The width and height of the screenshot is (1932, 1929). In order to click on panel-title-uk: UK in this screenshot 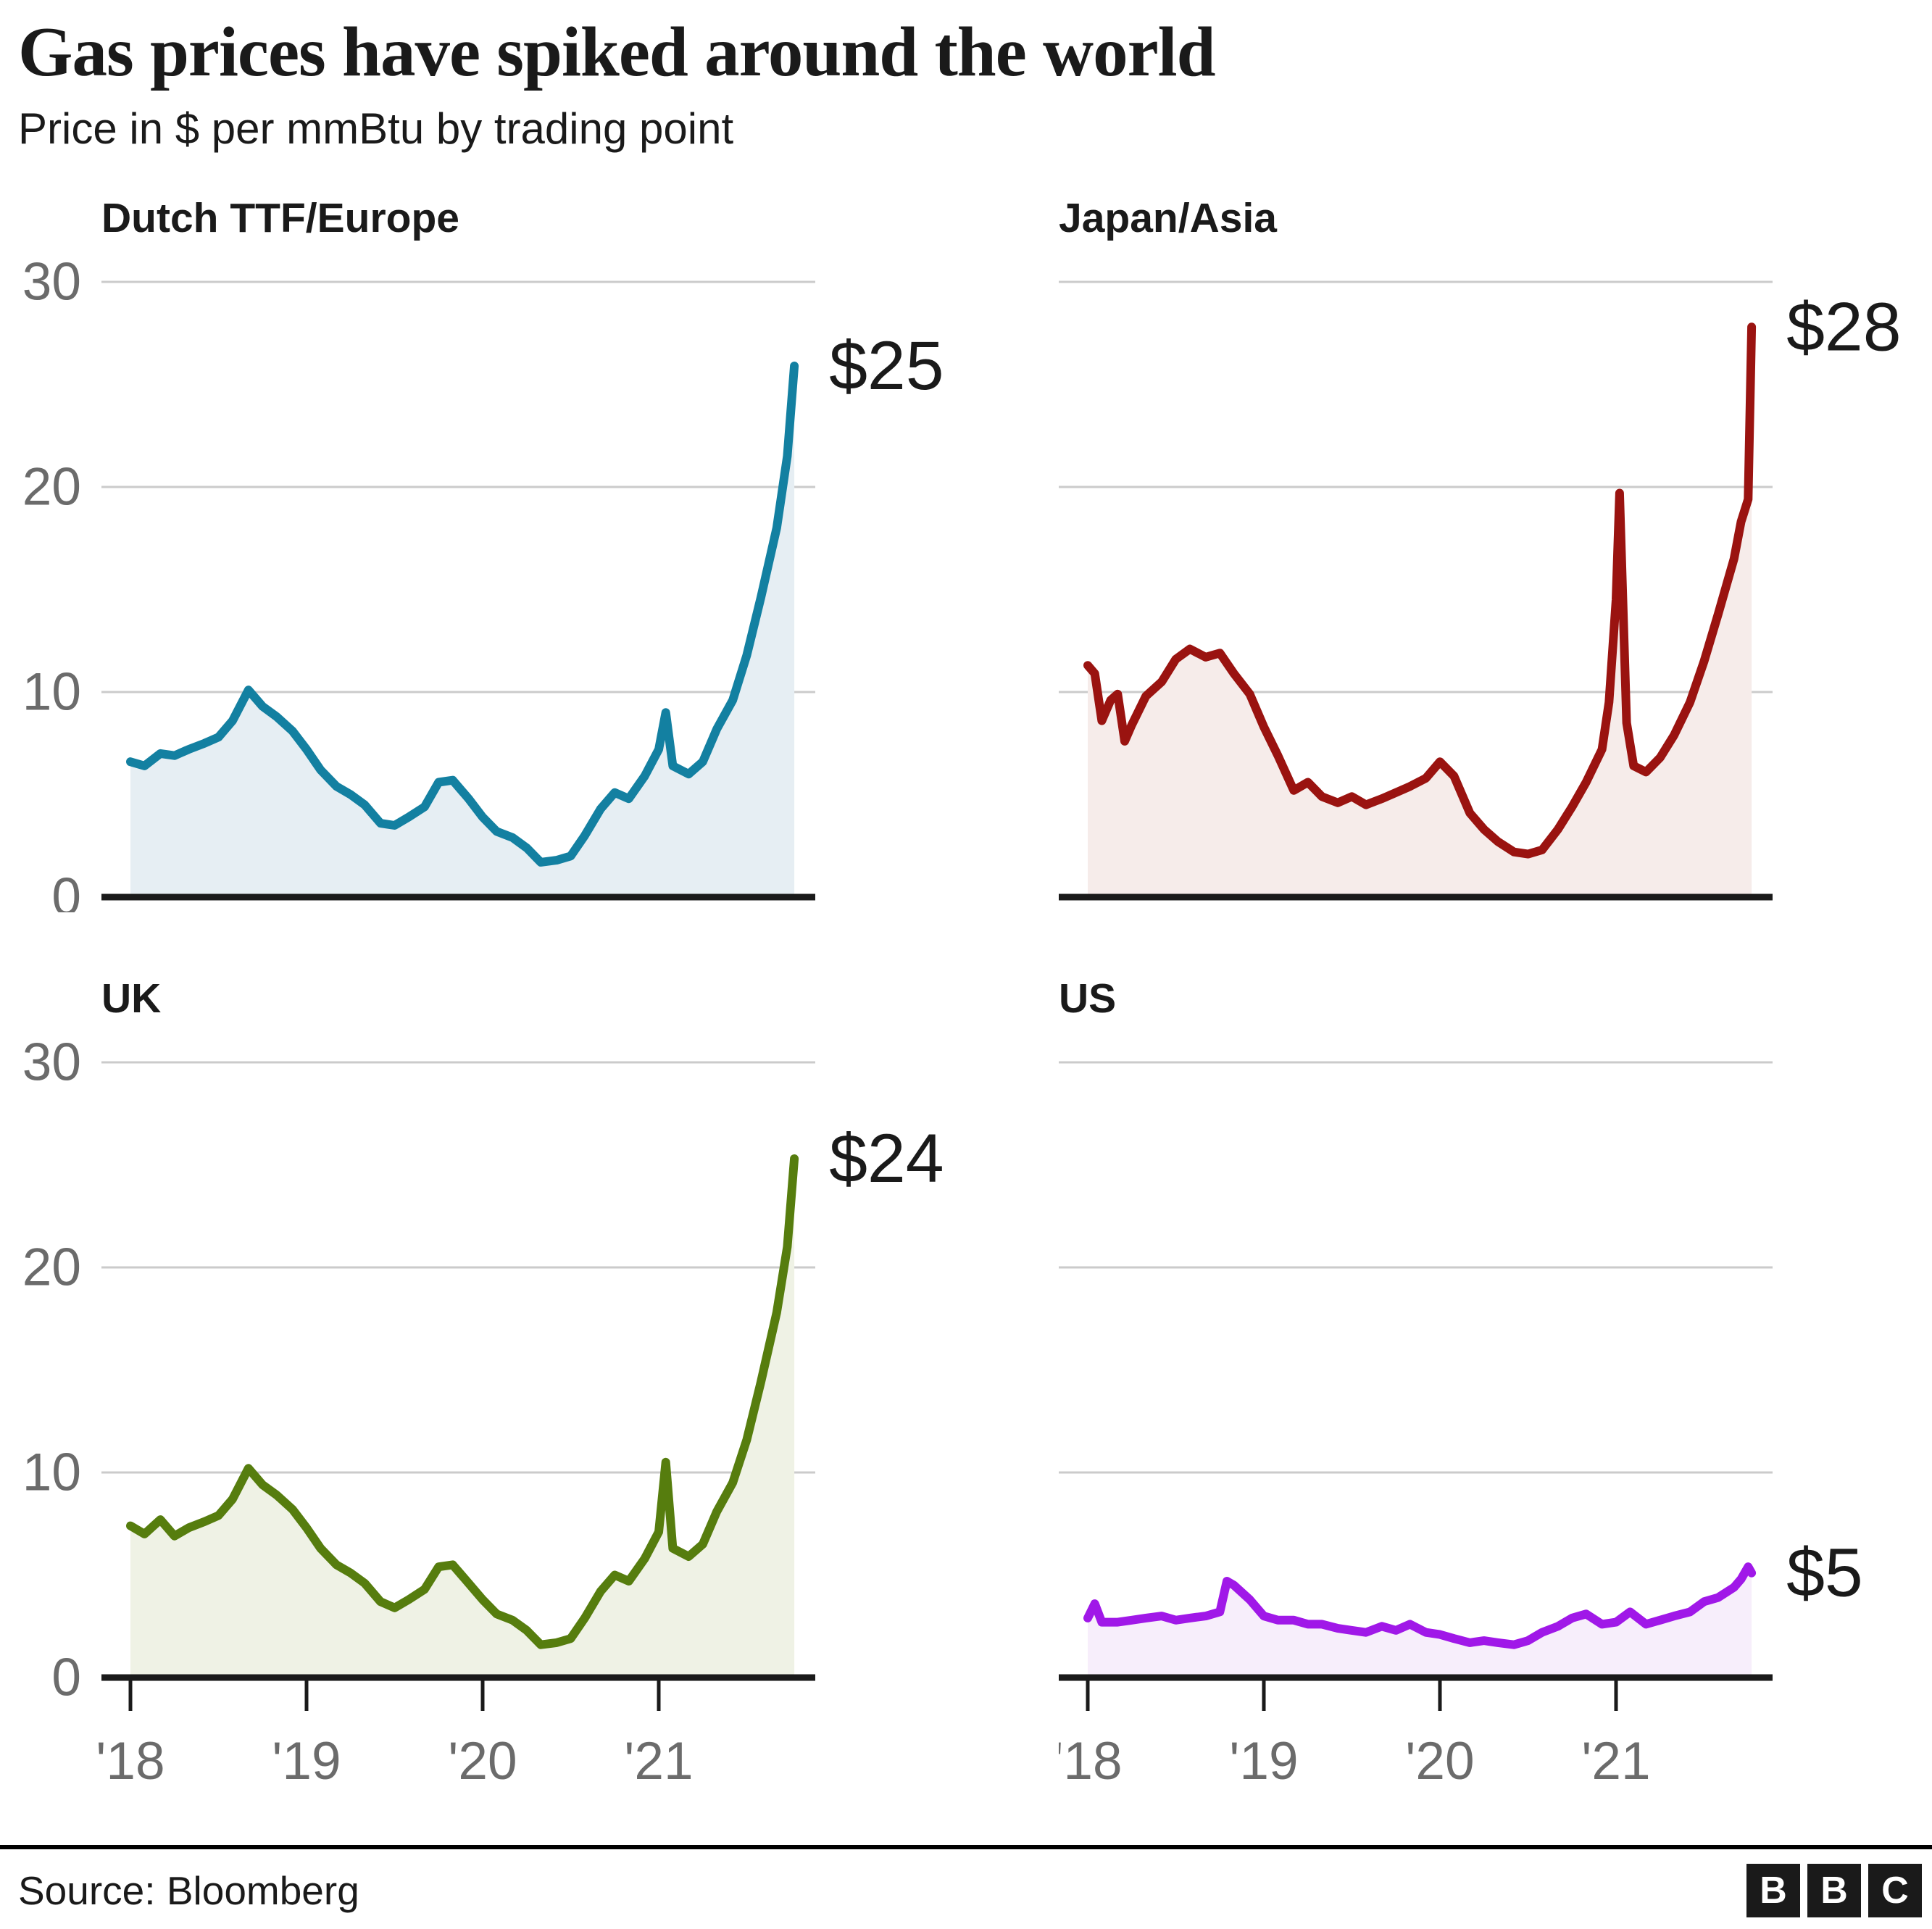, I will do `click(131, 999)`.